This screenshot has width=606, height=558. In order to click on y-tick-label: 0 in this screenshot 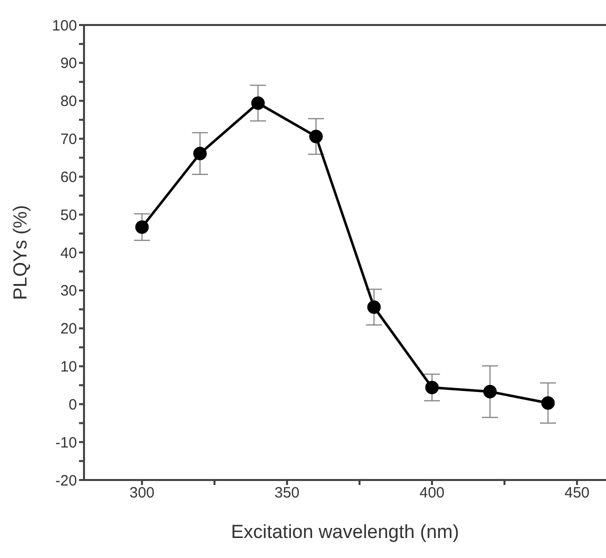, I will do `click(72, 405)`.